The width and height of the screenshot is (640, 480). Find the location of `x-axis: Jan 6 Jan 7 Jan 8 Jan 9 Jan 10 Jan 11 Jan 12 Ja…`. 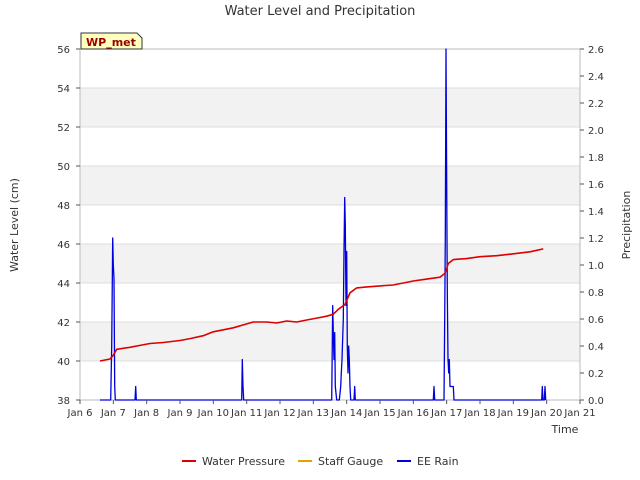

x-axis: Jan 6 Jan 7 Jan 8 Jan 9 Jan 10 Jan 11 Jan 12 Ja… is located at coordinates (331, 409).